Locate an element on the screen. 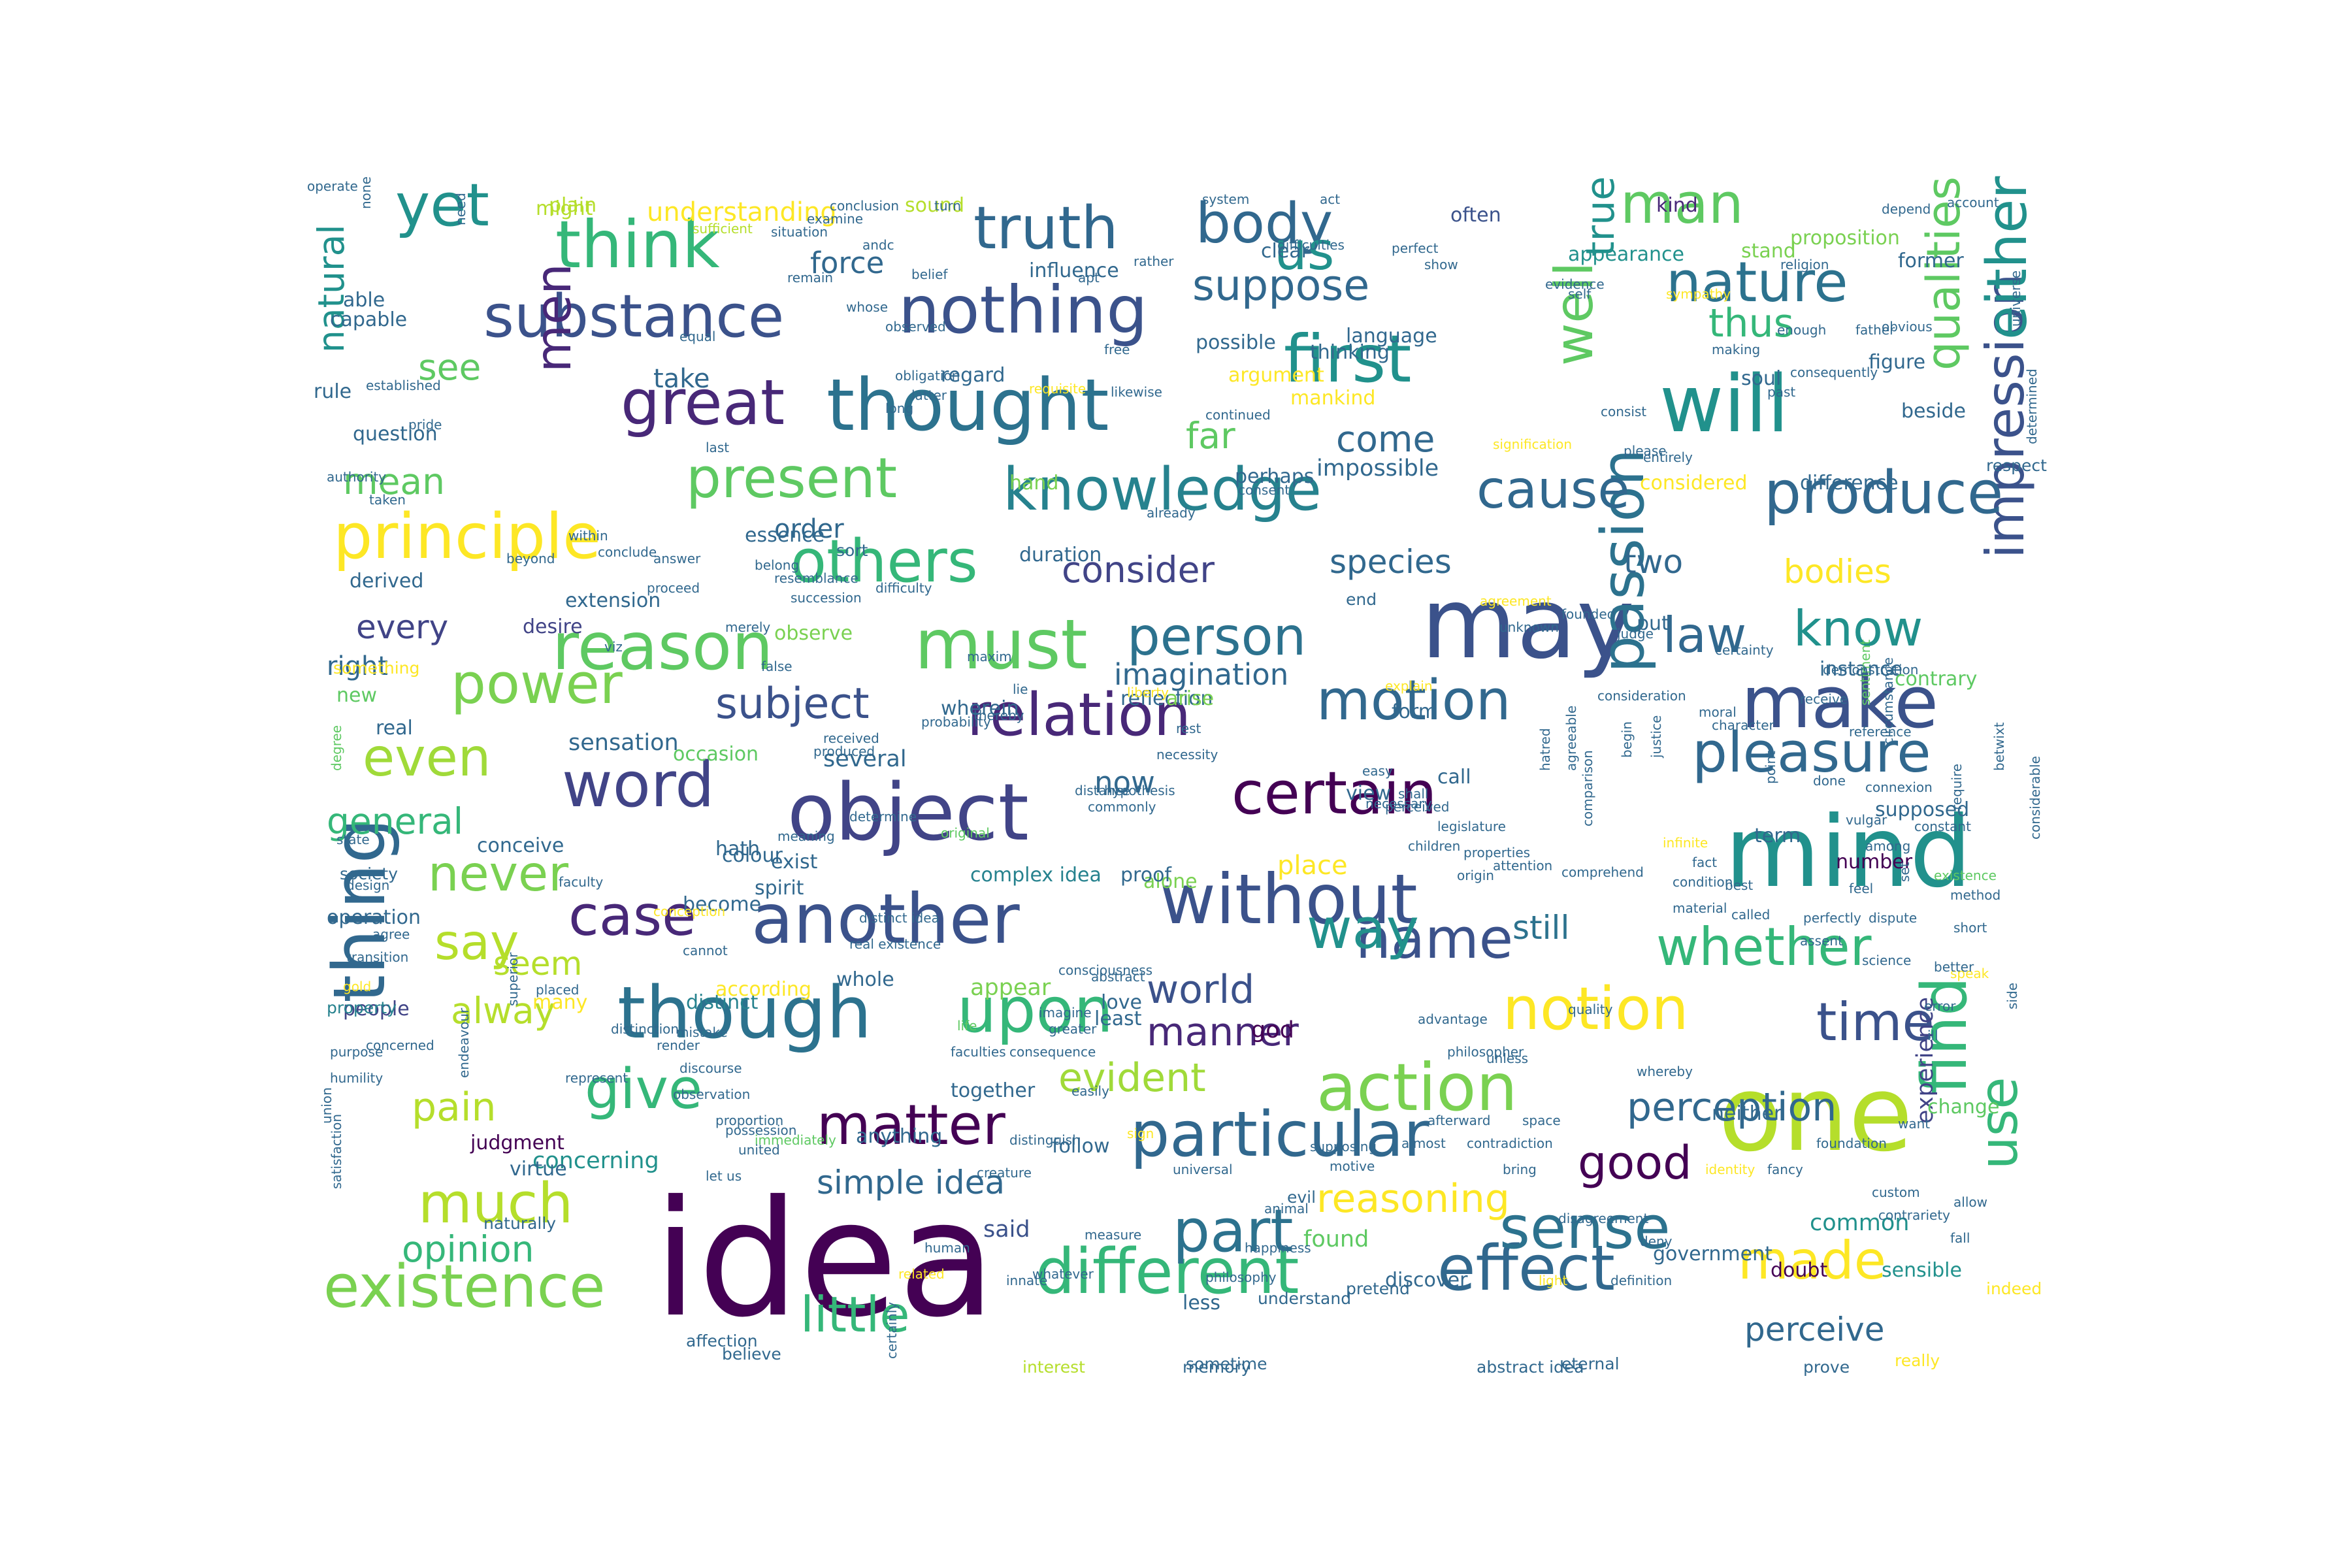  word-subject: subject is located at coordinates (792, 703).